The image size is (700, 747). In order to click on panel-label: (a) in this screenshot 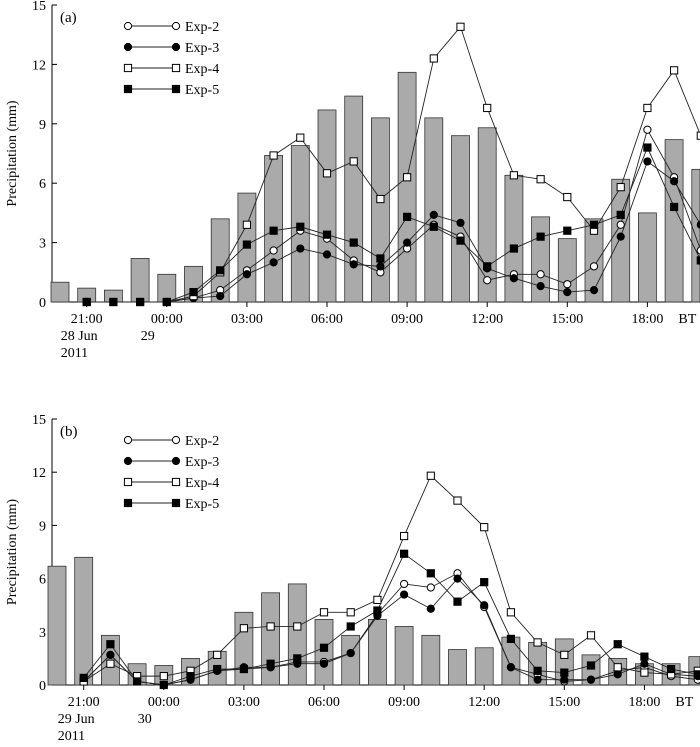, I will do `click(68, 18)`.